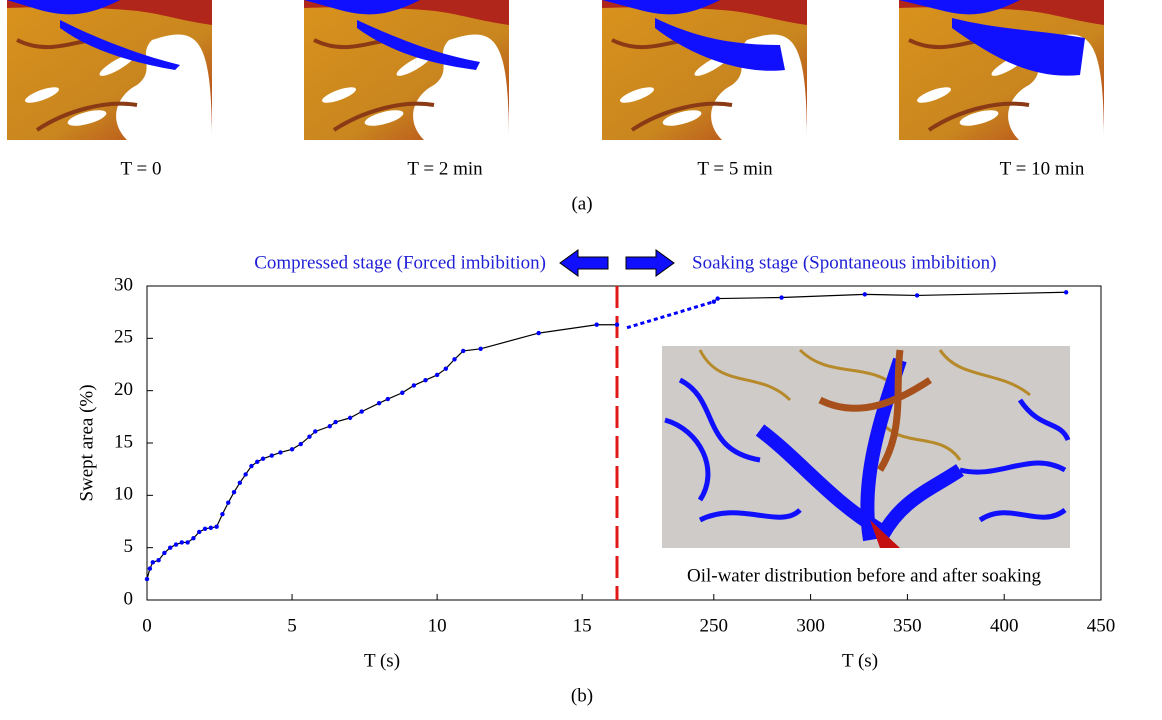 The image size is (1162, 720). What do you see at coordinates (1004, 625) in the screenshot?
I see `x-tick-label: 400` at bounding box center [1004, 625].